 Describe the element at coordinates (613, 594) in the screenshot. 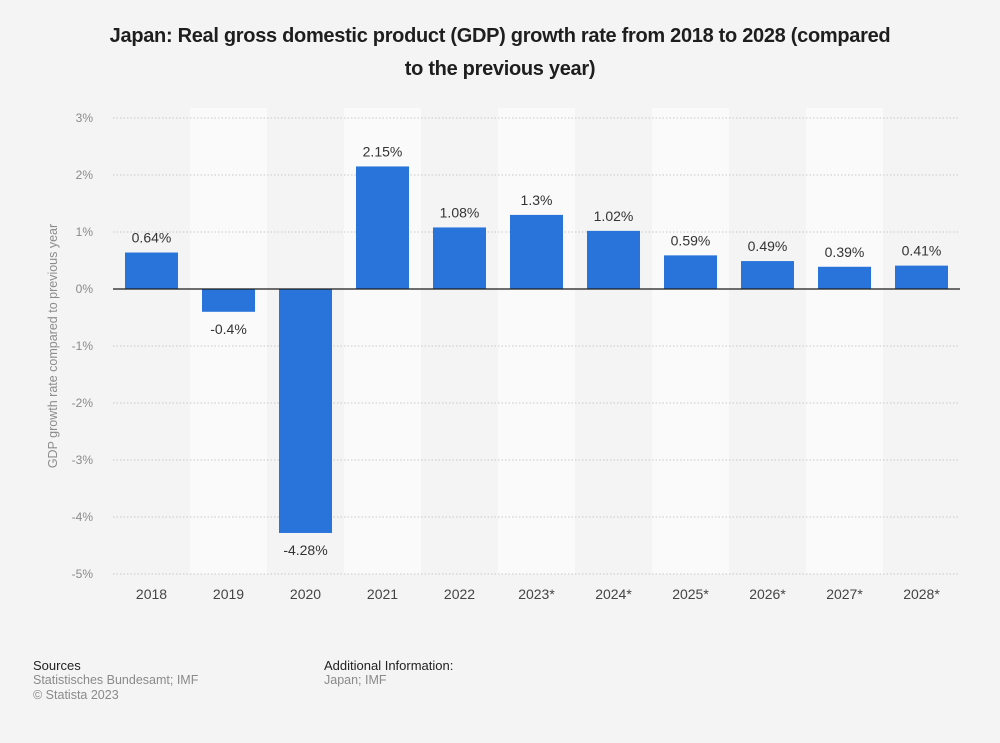

I see `x-tick-label: 2024*` at that location.